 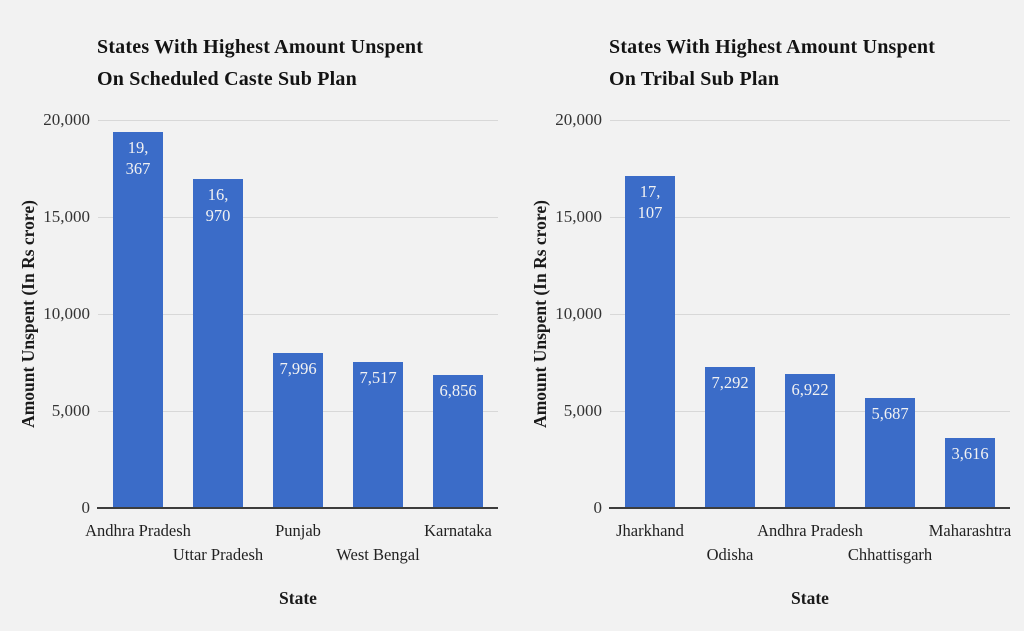 I want to click on bar-value-line: 17,, so click(x=650, y=191).